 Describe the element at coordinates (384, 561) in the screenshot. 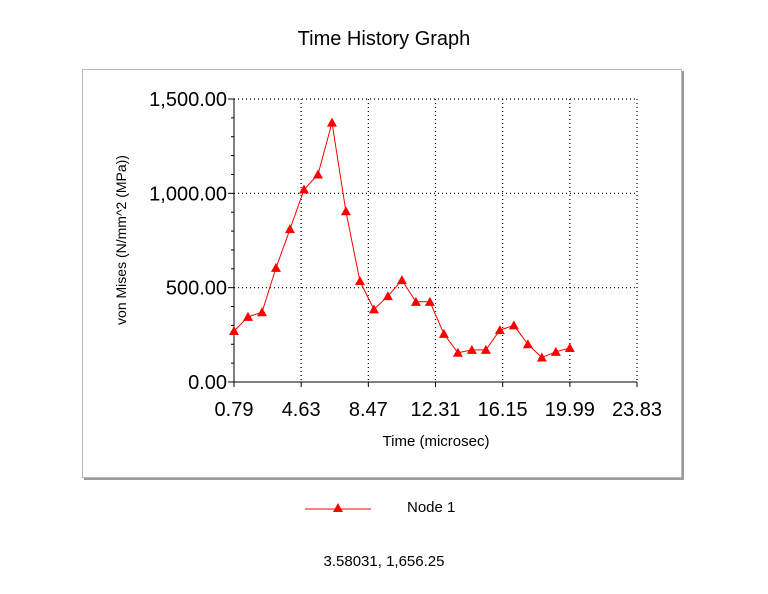

I see `cursor-coordinate-readout: 3.58031, 1,656.25` at that location.